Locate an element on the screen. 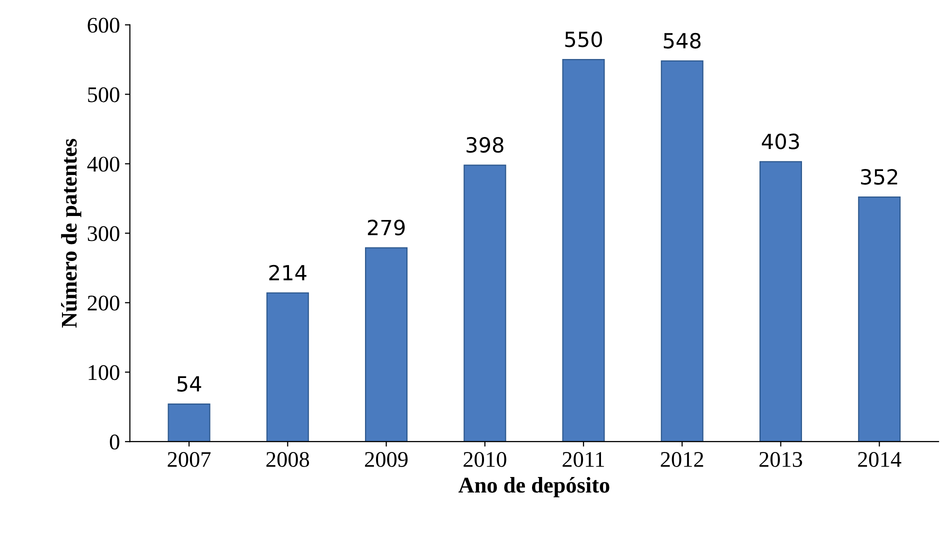 Image resolution: width=948 pixels, height=552 pixels. y-tick-label: 100 is located at coordinates (104, 372).